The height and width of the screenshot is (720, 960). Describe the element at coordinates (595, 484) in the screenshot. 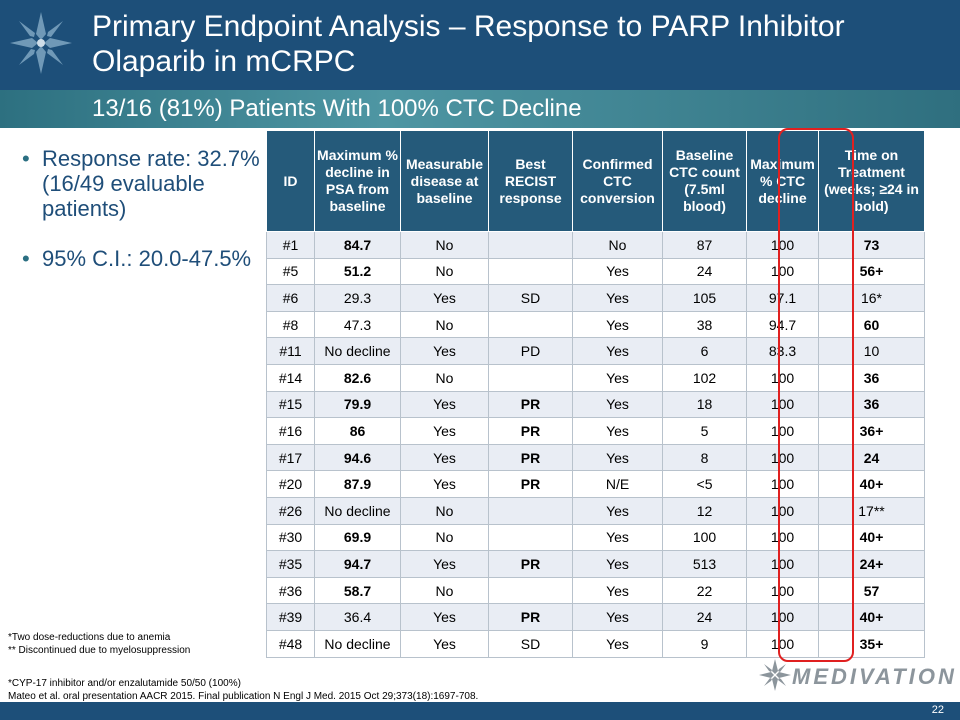

I see `table-row: #20 87.9 Yes PR N/E <5 100 40+` at that location.